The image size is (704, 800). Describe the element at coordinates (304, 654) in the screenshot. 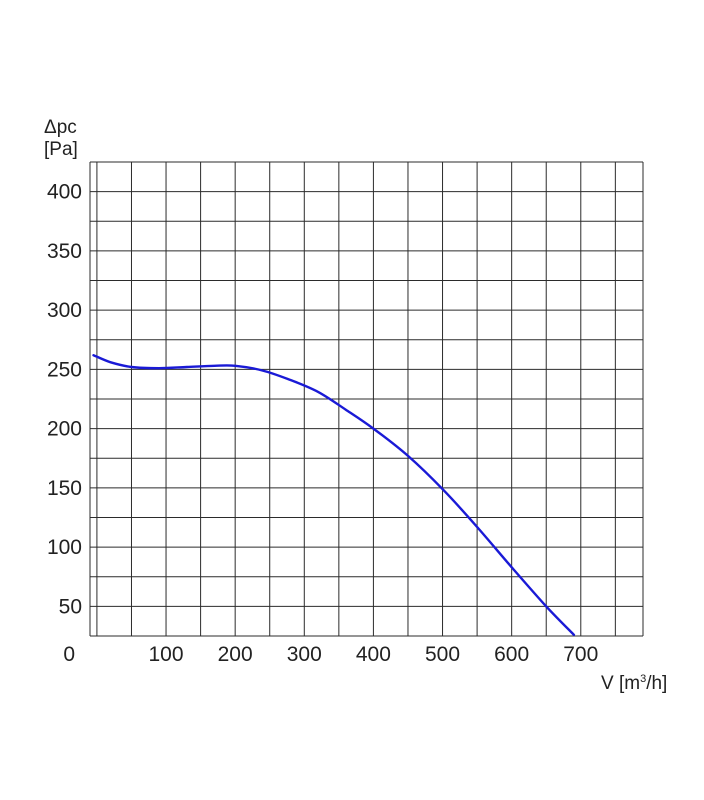

I see `x-tick-label: 300` at that location.